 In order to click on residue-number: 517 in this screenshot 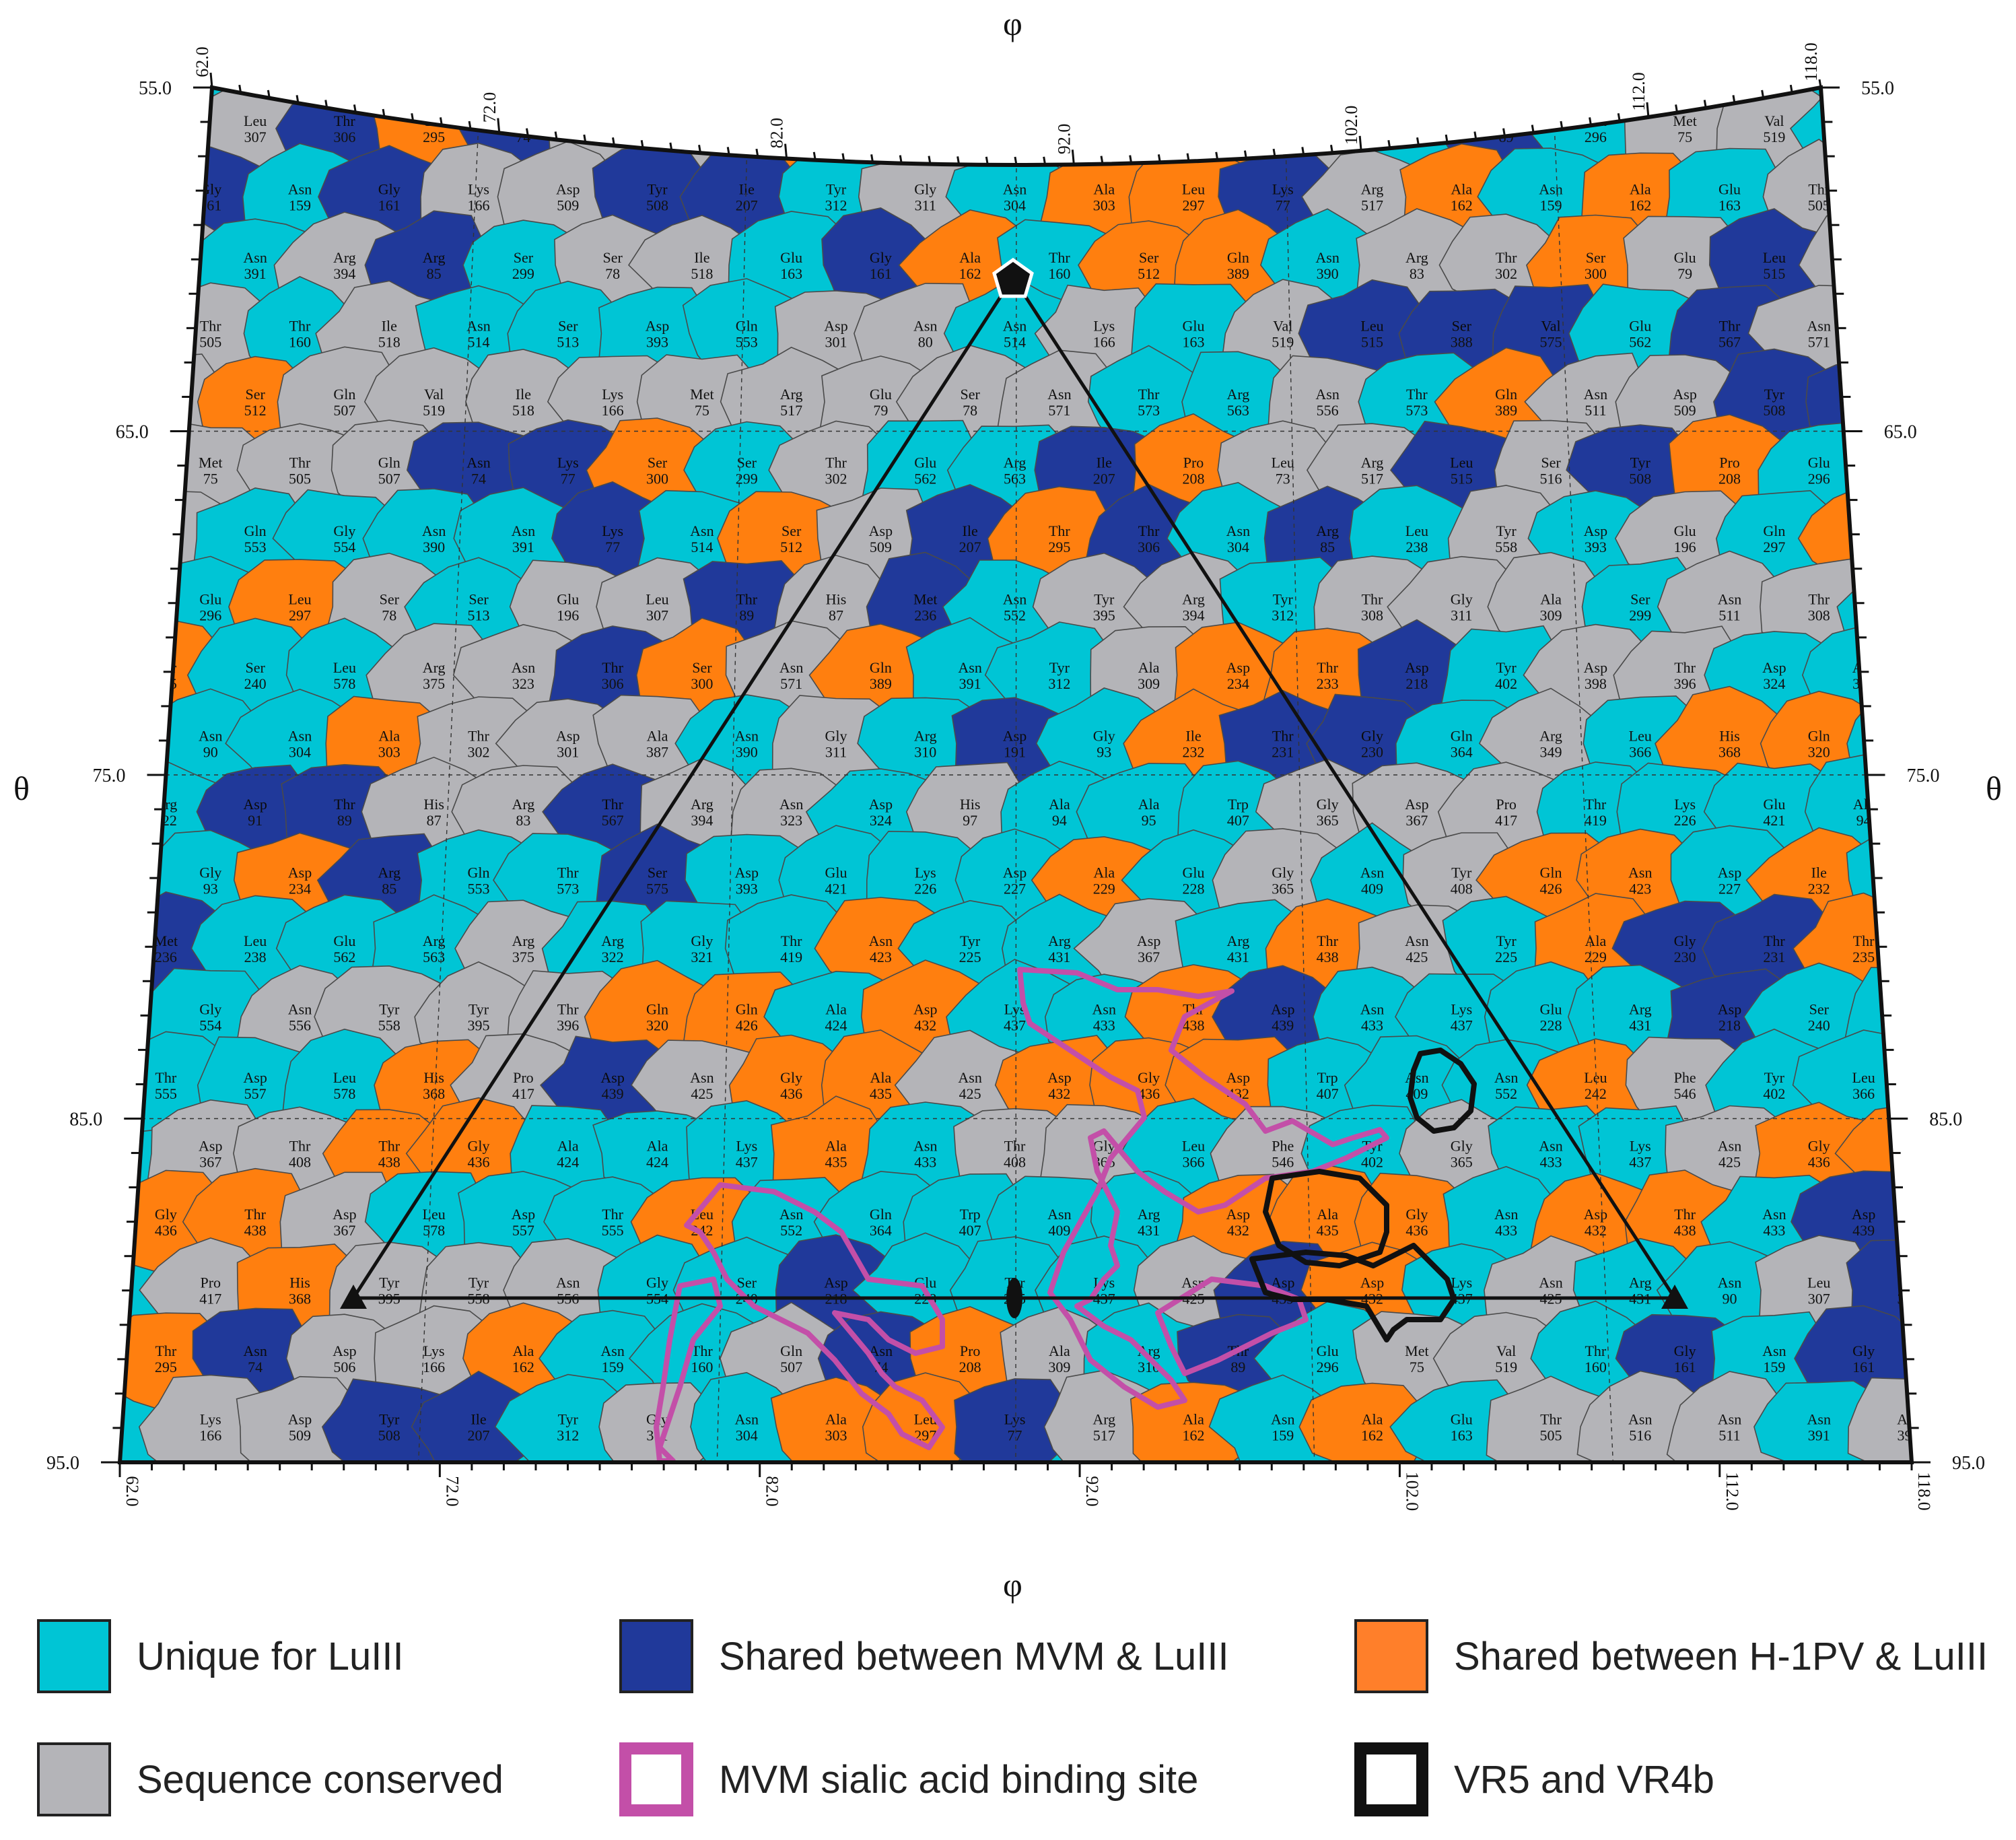, I will do `click(791, 410)`.